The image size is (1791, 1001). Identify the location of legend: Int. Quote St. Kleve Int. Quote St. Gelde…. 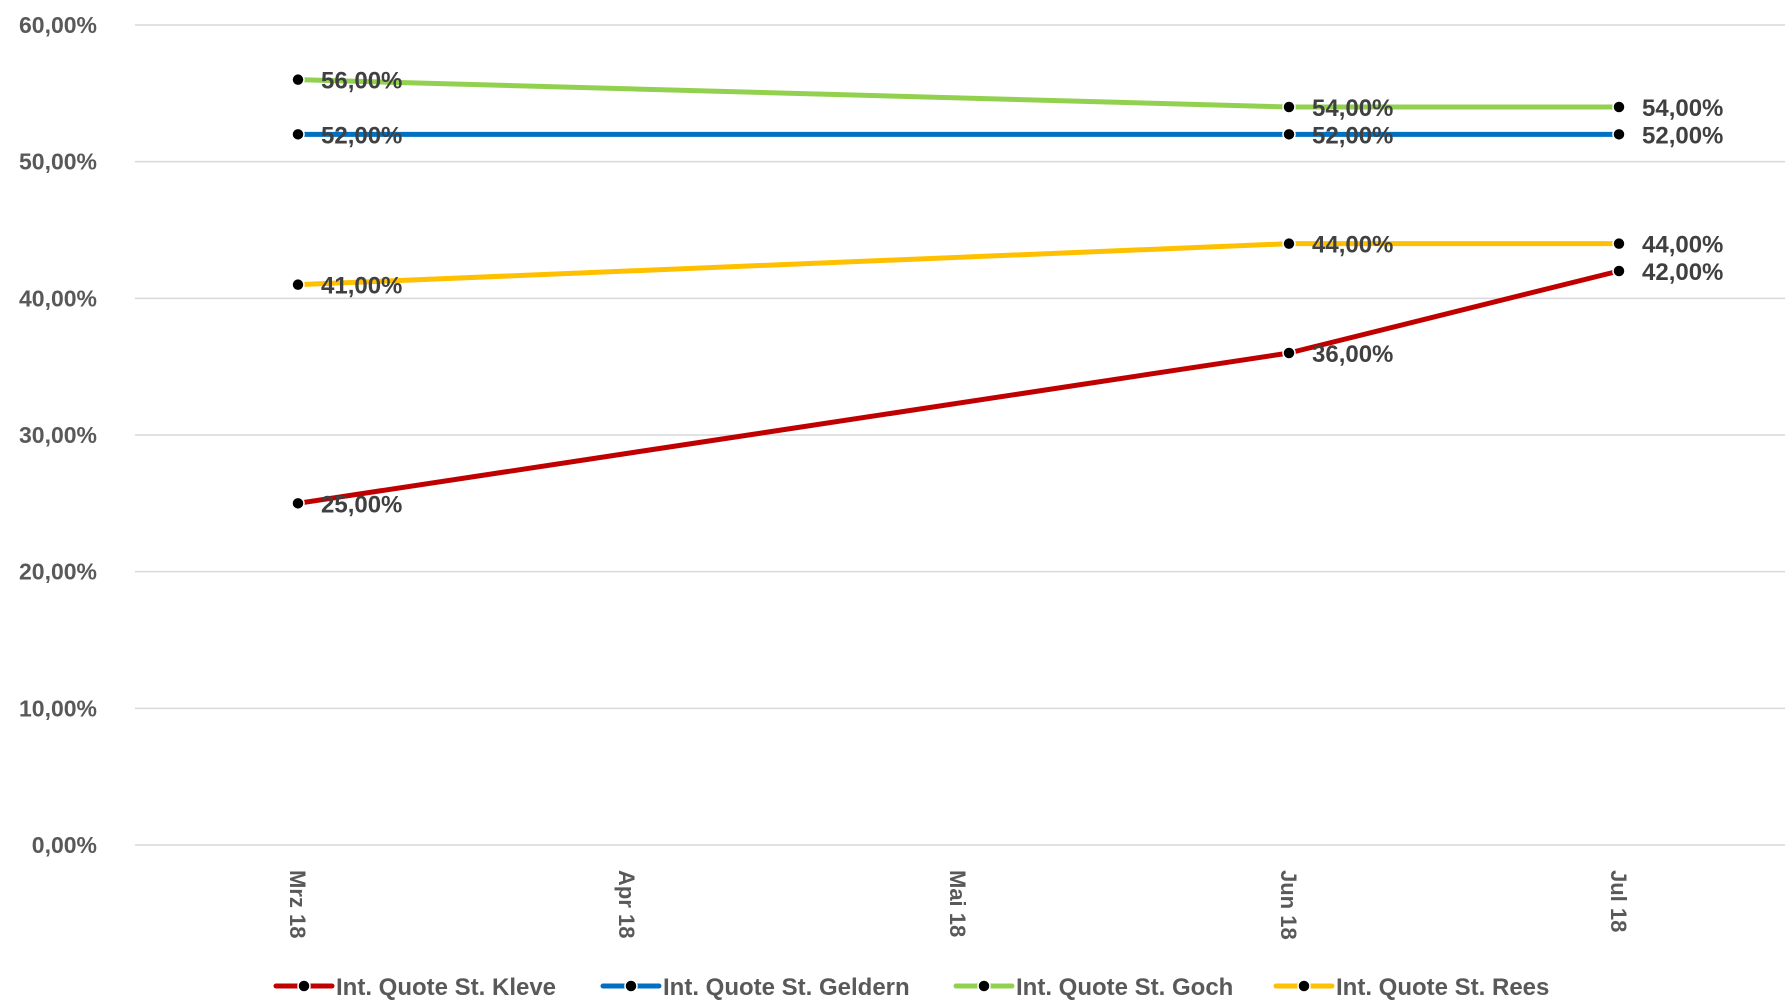
(911, 987).